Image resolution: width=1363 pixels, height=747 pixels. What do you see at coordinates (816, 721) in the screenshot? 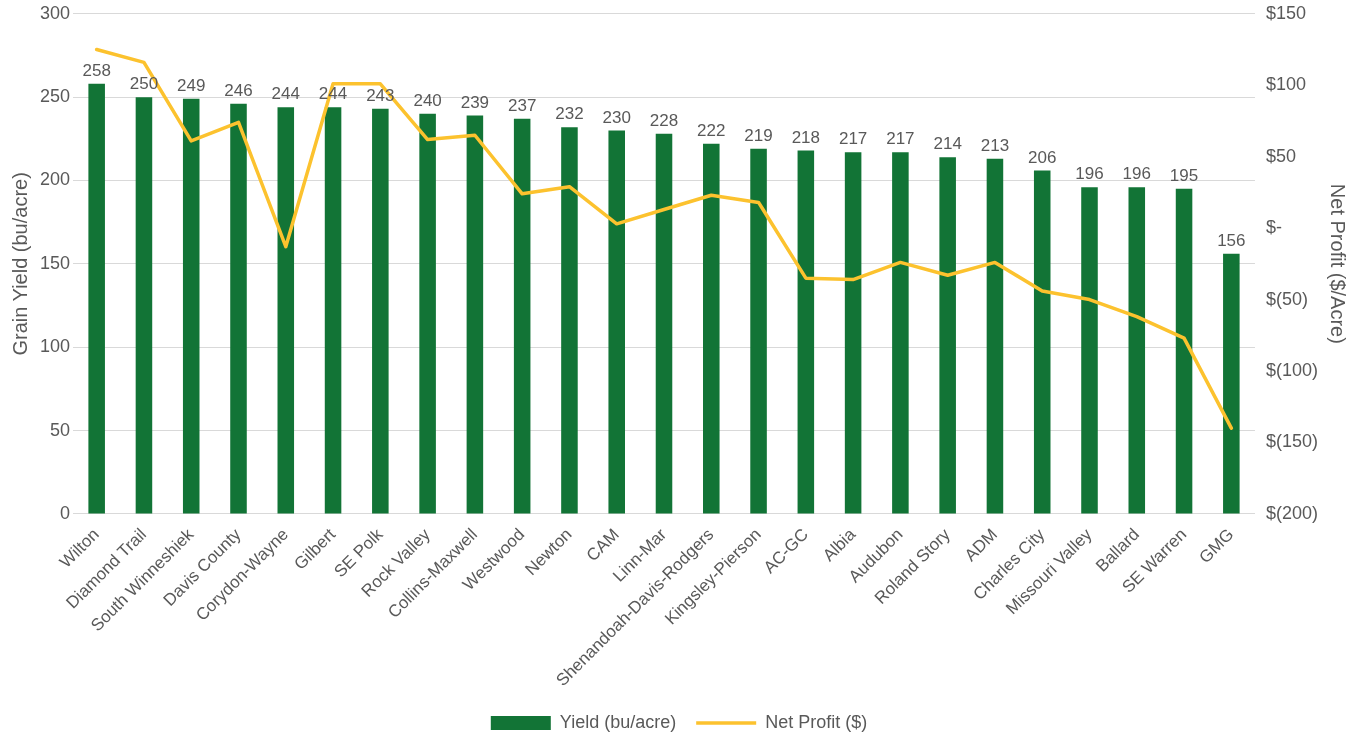
I see `legend-label: Net Profit ($)` at bounding box center [816, 721].